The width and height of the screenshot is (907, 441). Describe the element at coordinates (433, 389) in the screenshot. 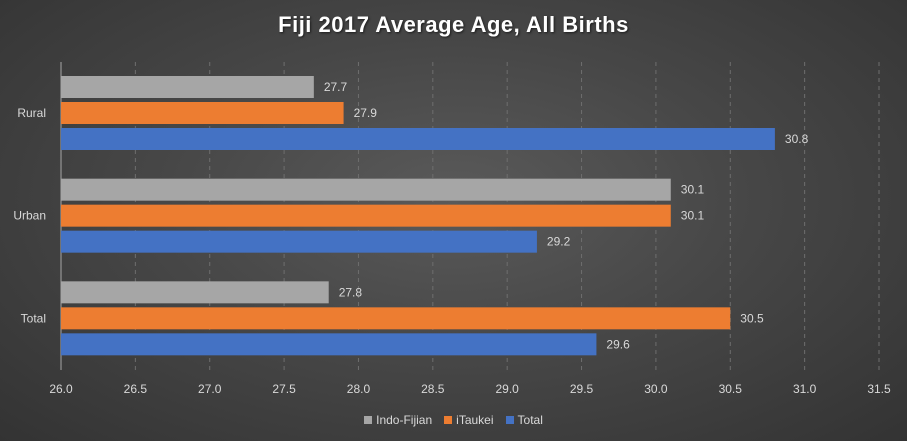

I see `x-tick-label: 28.5` at that location.